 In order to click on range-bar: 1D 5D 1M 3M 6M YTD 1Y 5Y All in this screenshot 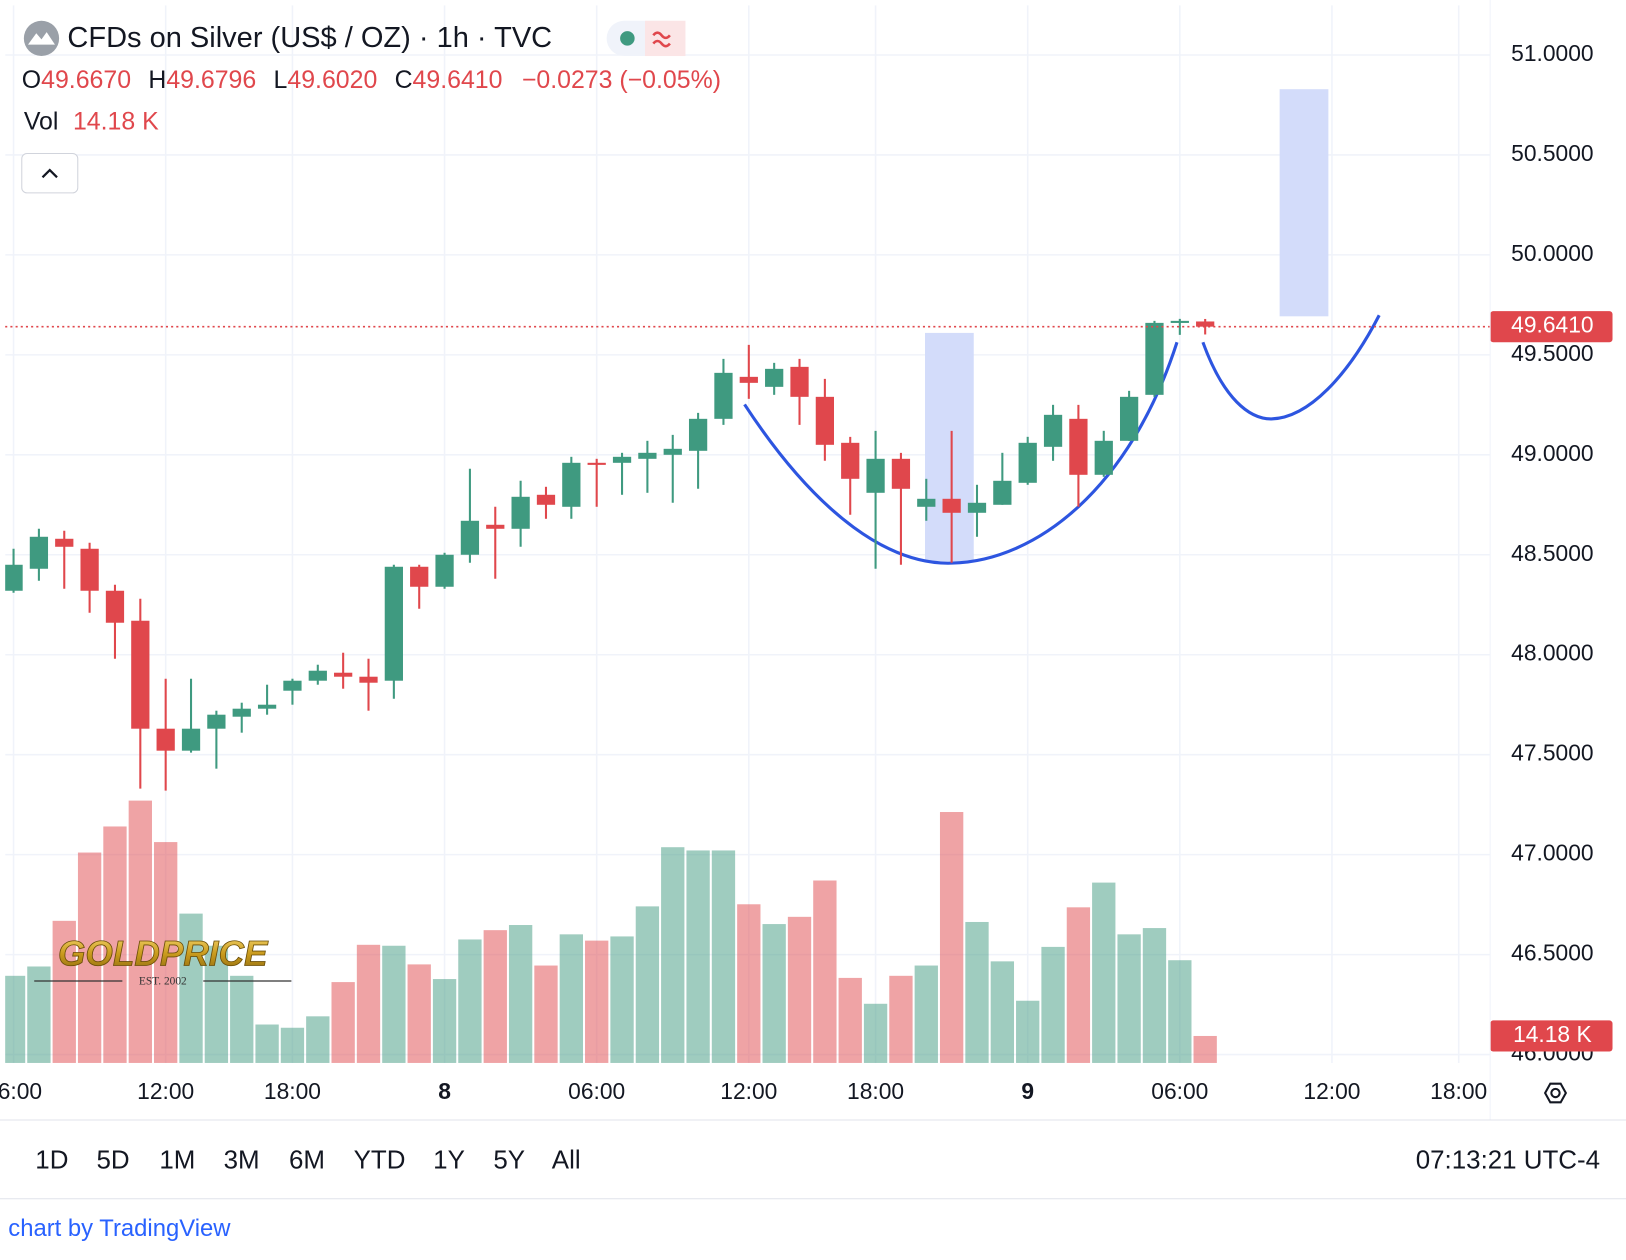, I will do `click(307, 1160)`.